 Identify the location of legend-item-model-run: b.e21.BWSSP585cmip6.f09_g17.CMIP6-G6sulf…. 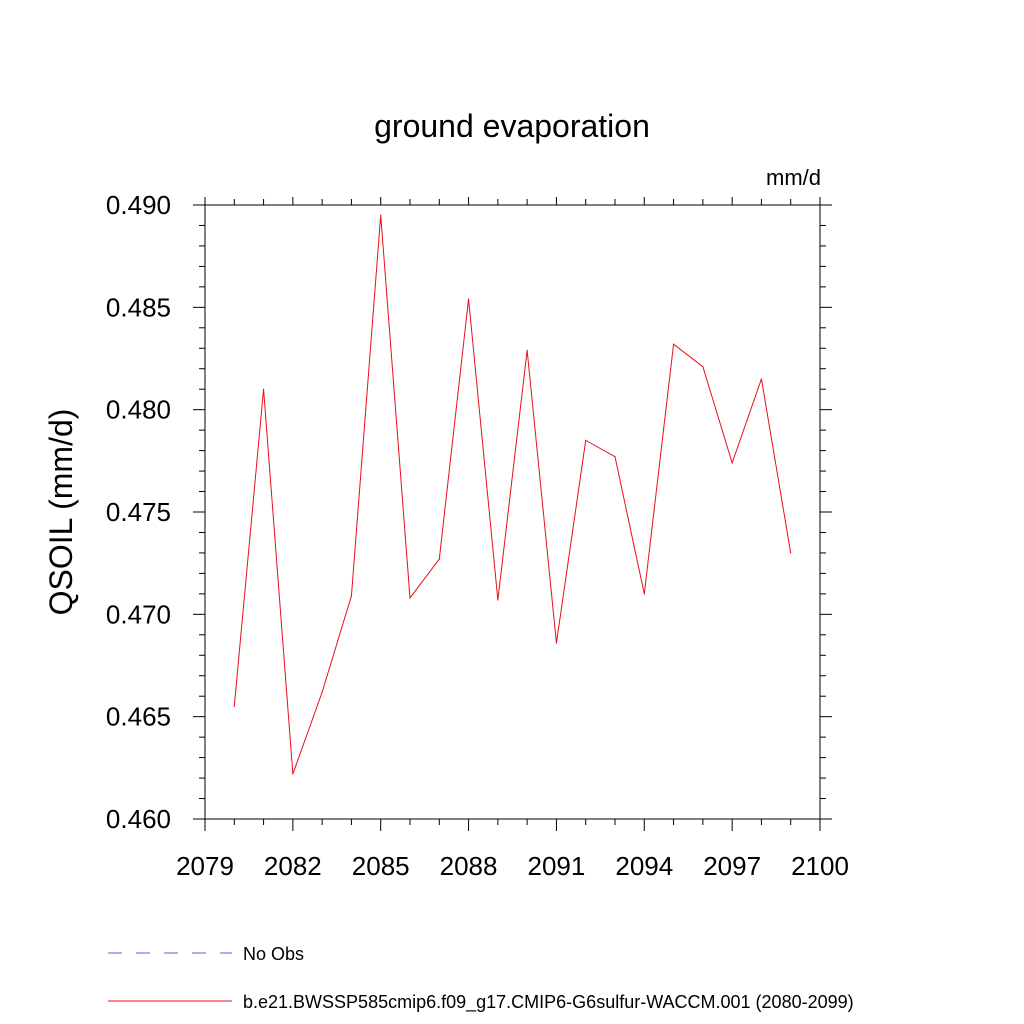
(481, 1002).